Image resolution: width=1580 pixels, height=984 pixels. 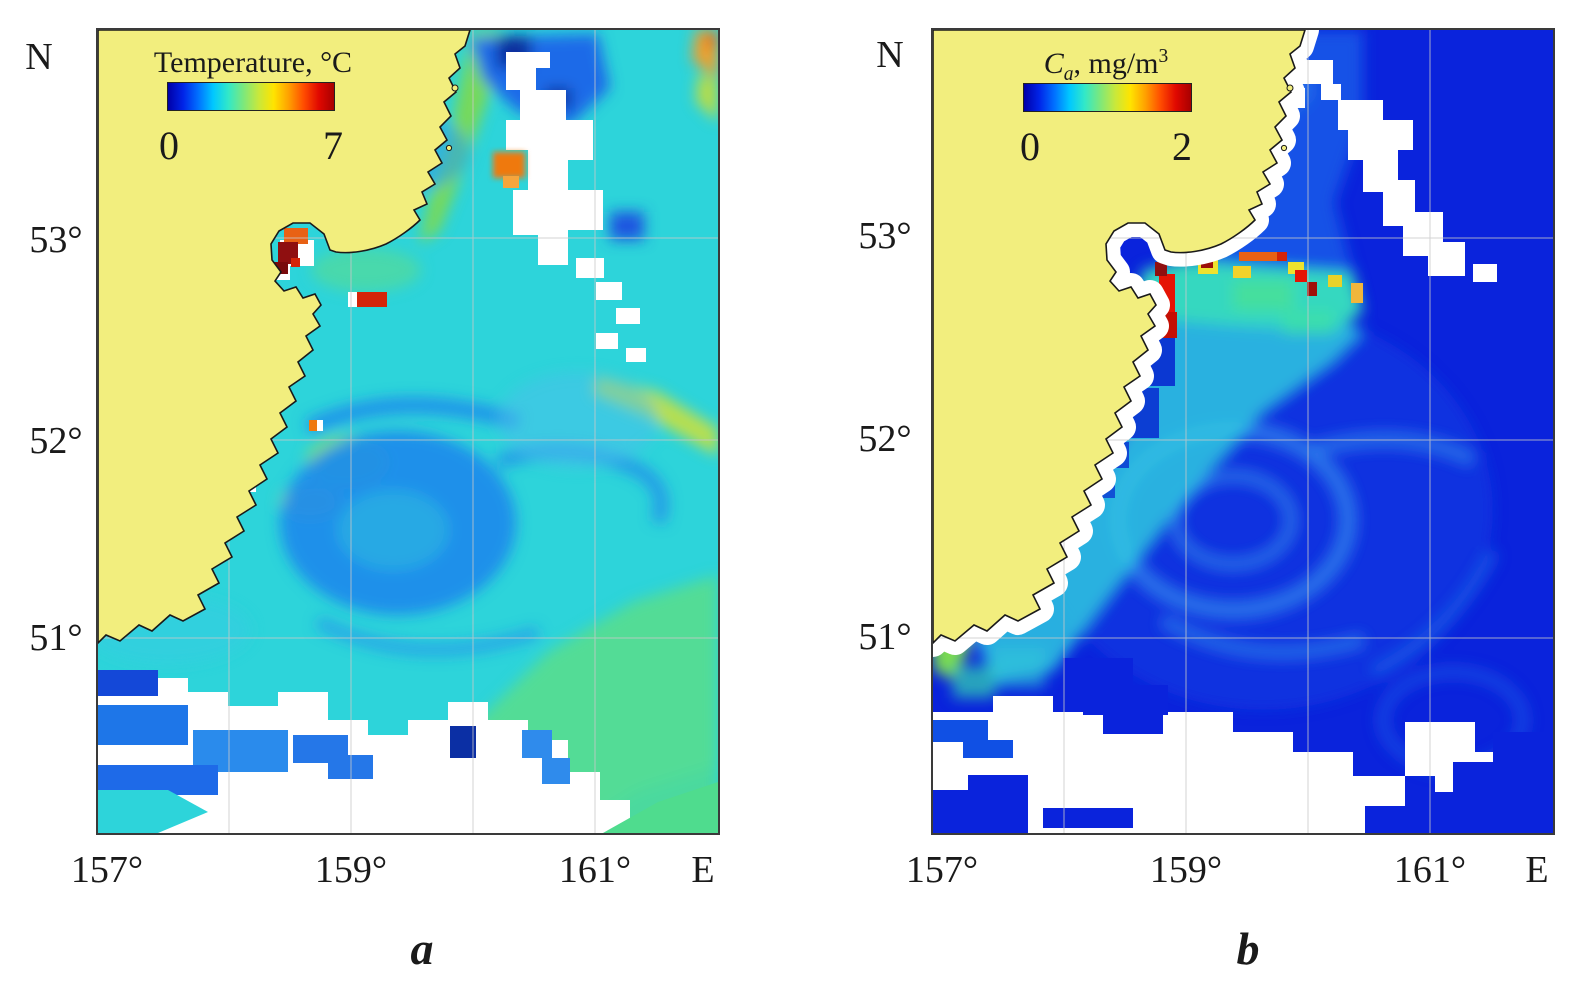 I want to click on lat-label-b-53: 53°, so click(x=885, y=236).